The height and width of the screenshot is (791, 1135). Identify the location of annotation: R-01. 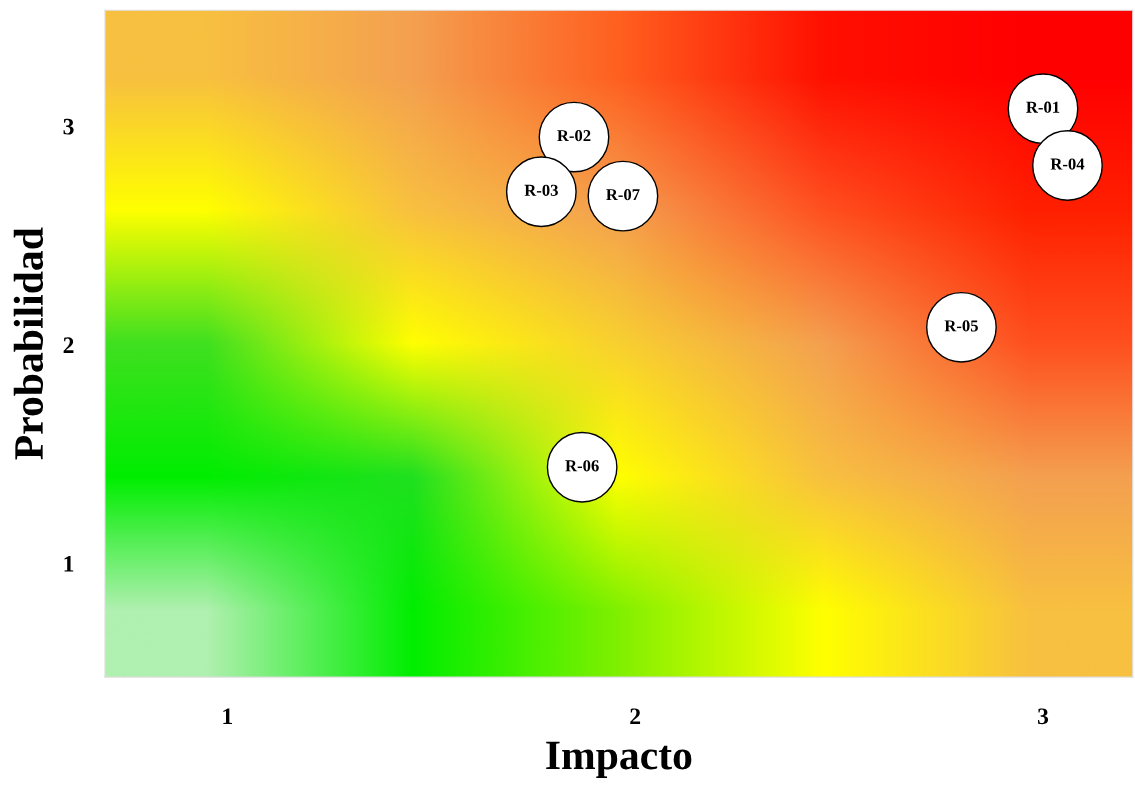
(1043, 107).